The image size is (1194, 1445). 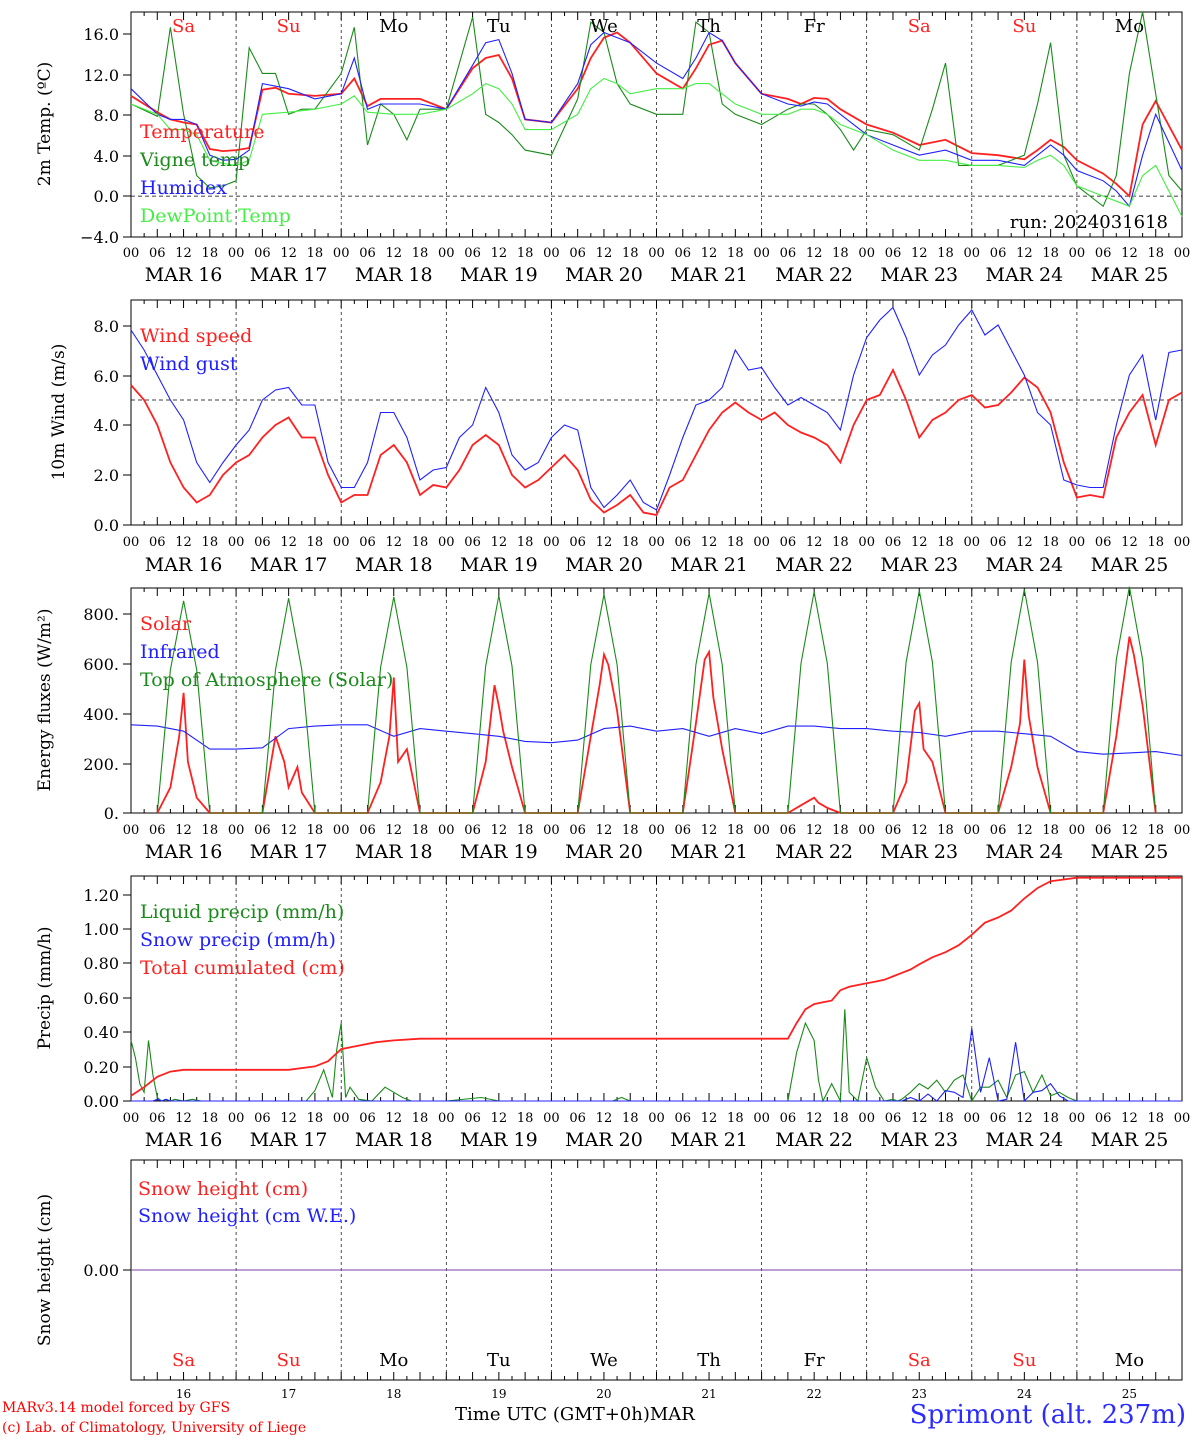 What do you see at coordinates (656, 700) in the screenshot?
I see `panel-frame` at bounding box center [656, 700].